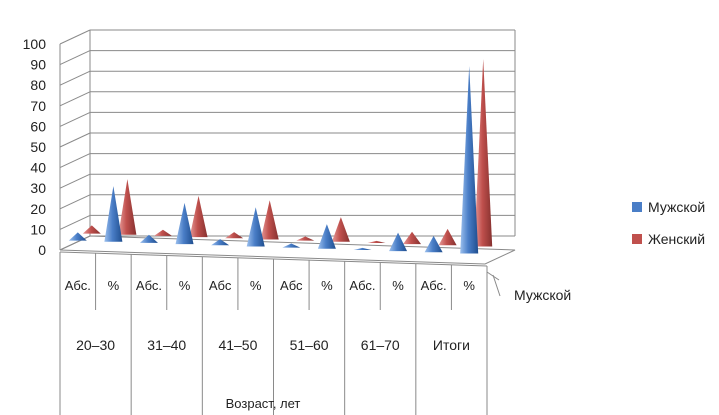 Image resolution: width=719 pixels, height=415 pixels. What do you see at coordinates (263, 403) in the screenshot?
I see `x-axis-title: Возраст, лет` at bounding box center [263, 403].